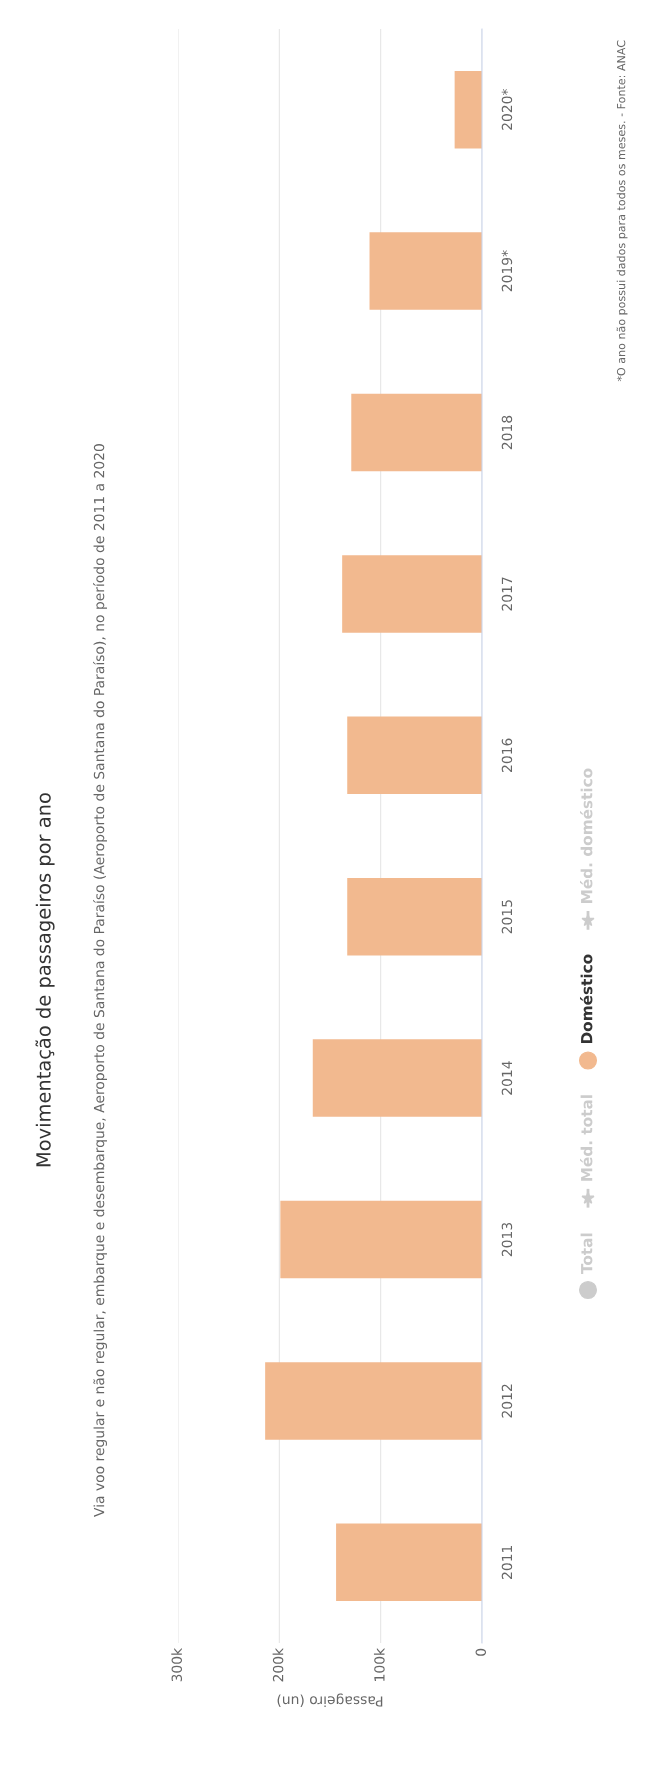 The height and width of the screenshot is (1782, 645). I want to click on x-axis-title: Passageiro (un), so click(330, 1700).